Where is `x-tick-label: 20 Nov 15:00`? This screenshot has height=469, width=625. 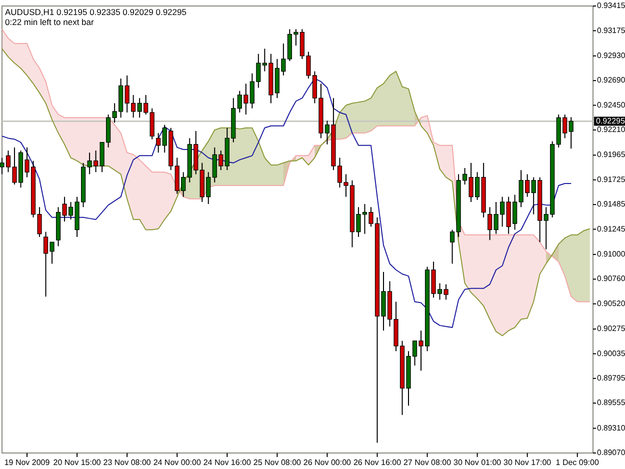
x-tick-label: 20 Nov 15:00 is located at coordinates (77, 462).